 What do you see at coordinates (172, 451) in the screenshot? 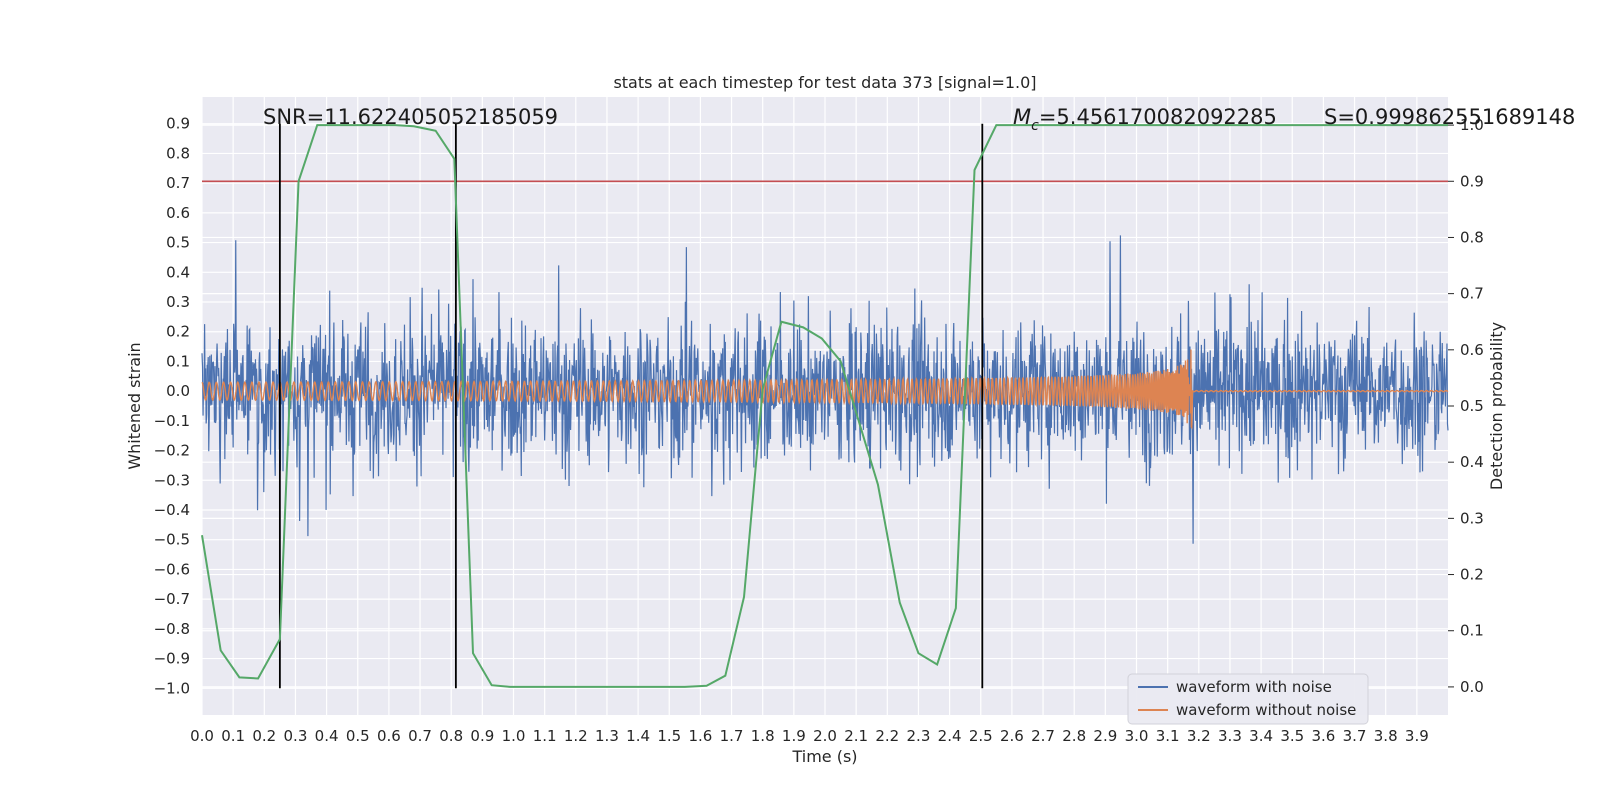
I see `y-tick-label: −0.2` at bounding box center [172, 451].